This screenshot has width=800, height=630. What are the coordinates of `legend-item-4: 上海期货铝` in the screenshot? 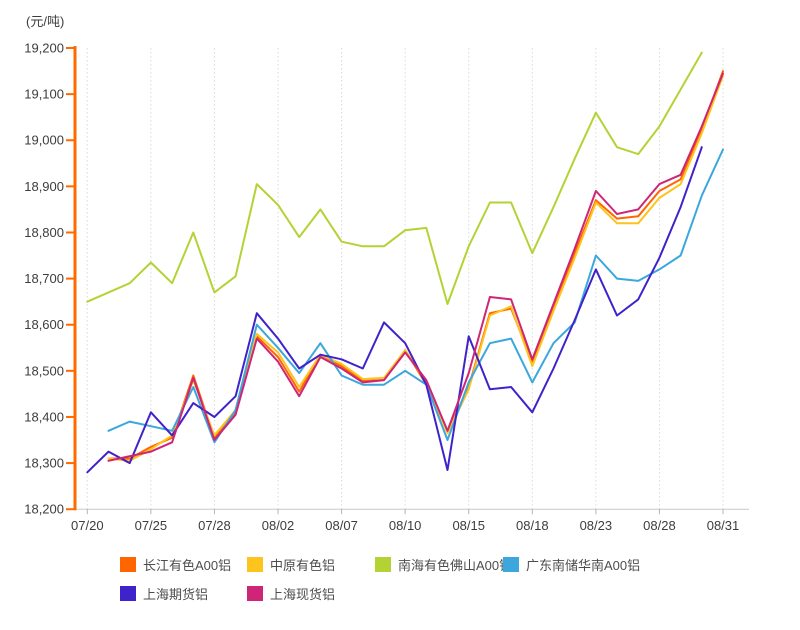 It's located at (164, 593).